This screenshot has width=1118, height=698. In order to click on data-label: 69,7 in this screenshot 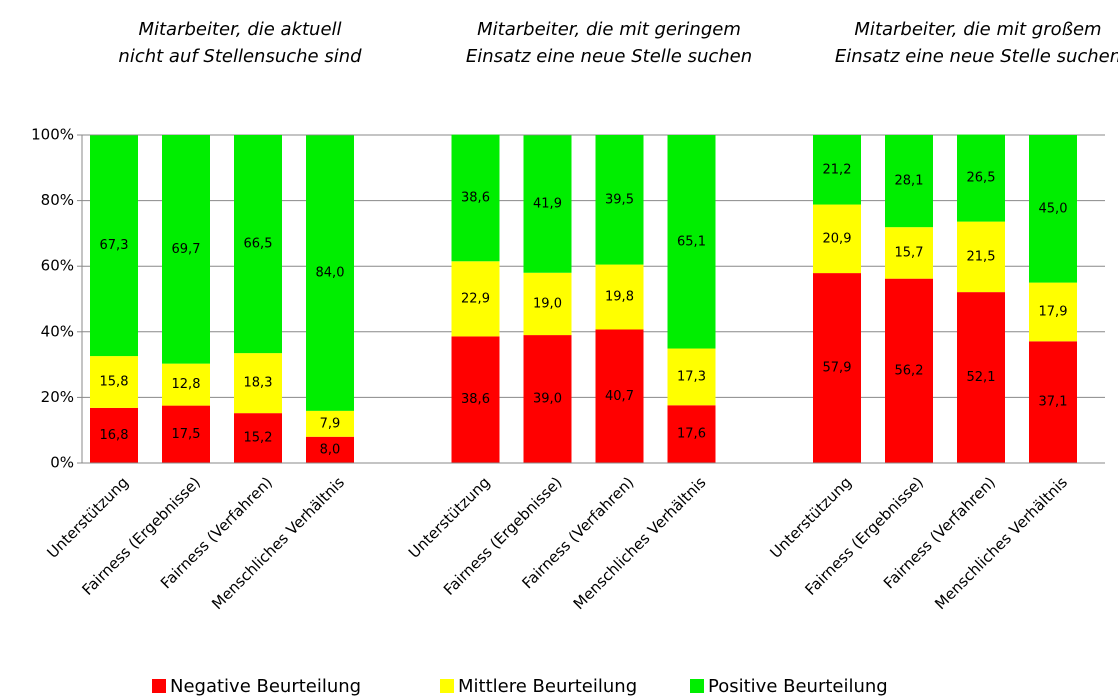, I will do `click(186, 249)`.